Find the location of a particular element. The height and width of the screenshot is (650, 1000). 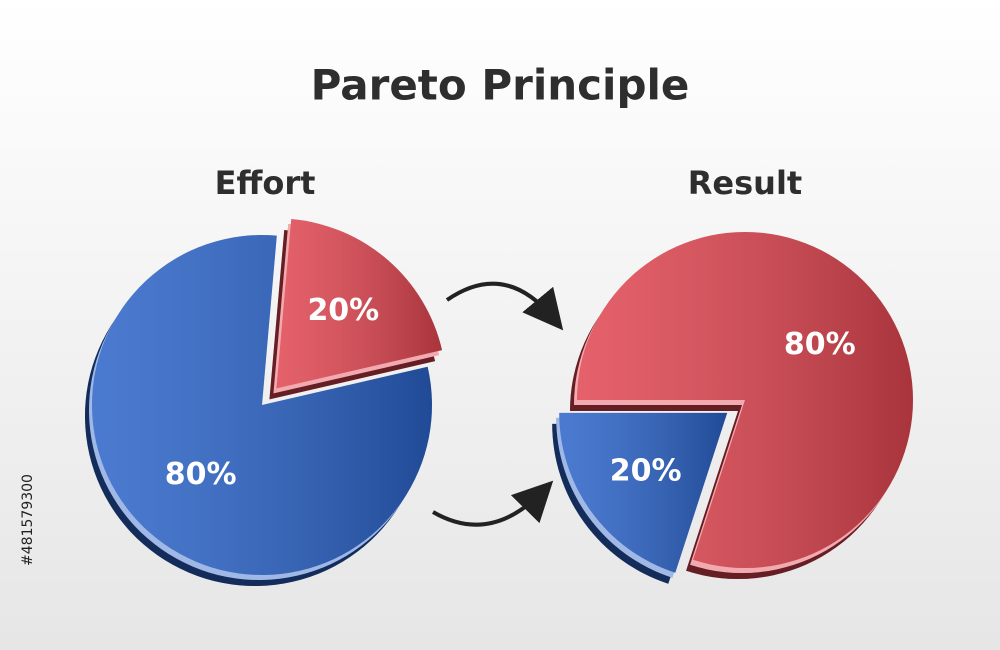

stock-id: #481579300 is located at coordinates (28, 520).